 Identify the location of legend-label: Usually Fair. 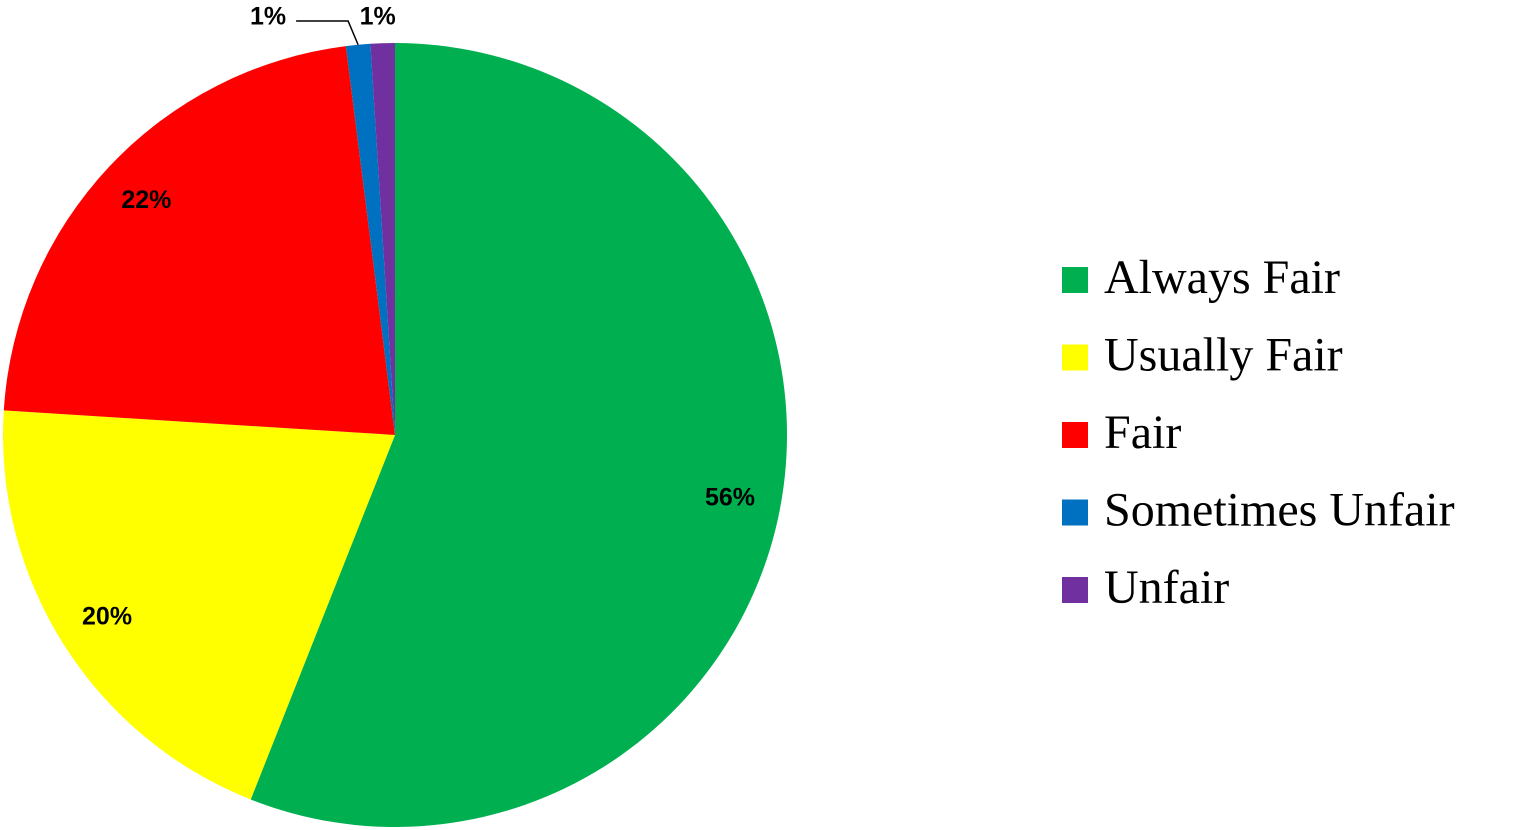
(1223, 355).